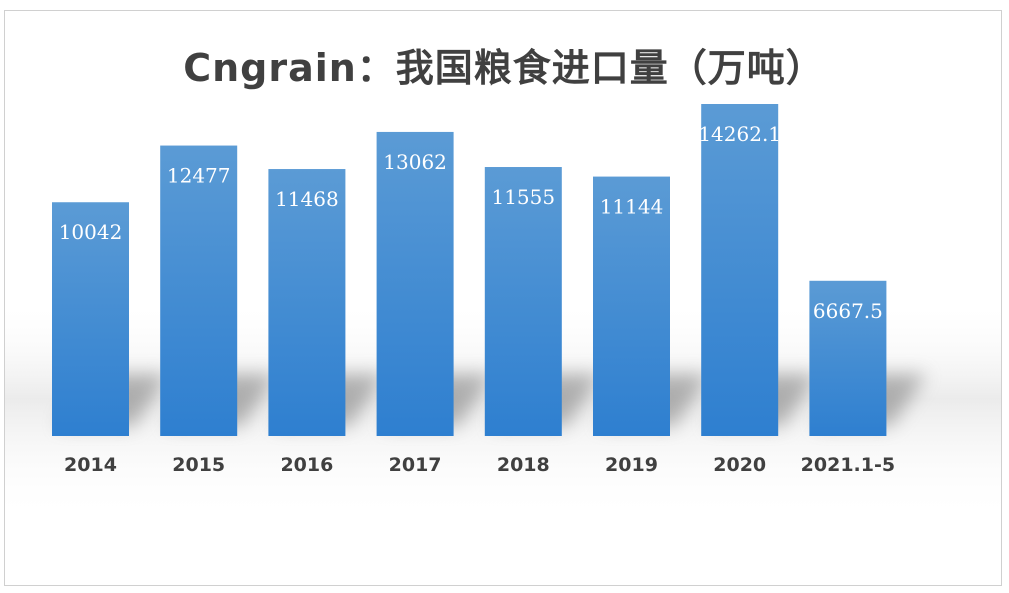 The image size is (1009, 593). What do you see at coordinates (415, 283) in the screenshot?
I see `bar-2017` at bounding box center [415, 283].